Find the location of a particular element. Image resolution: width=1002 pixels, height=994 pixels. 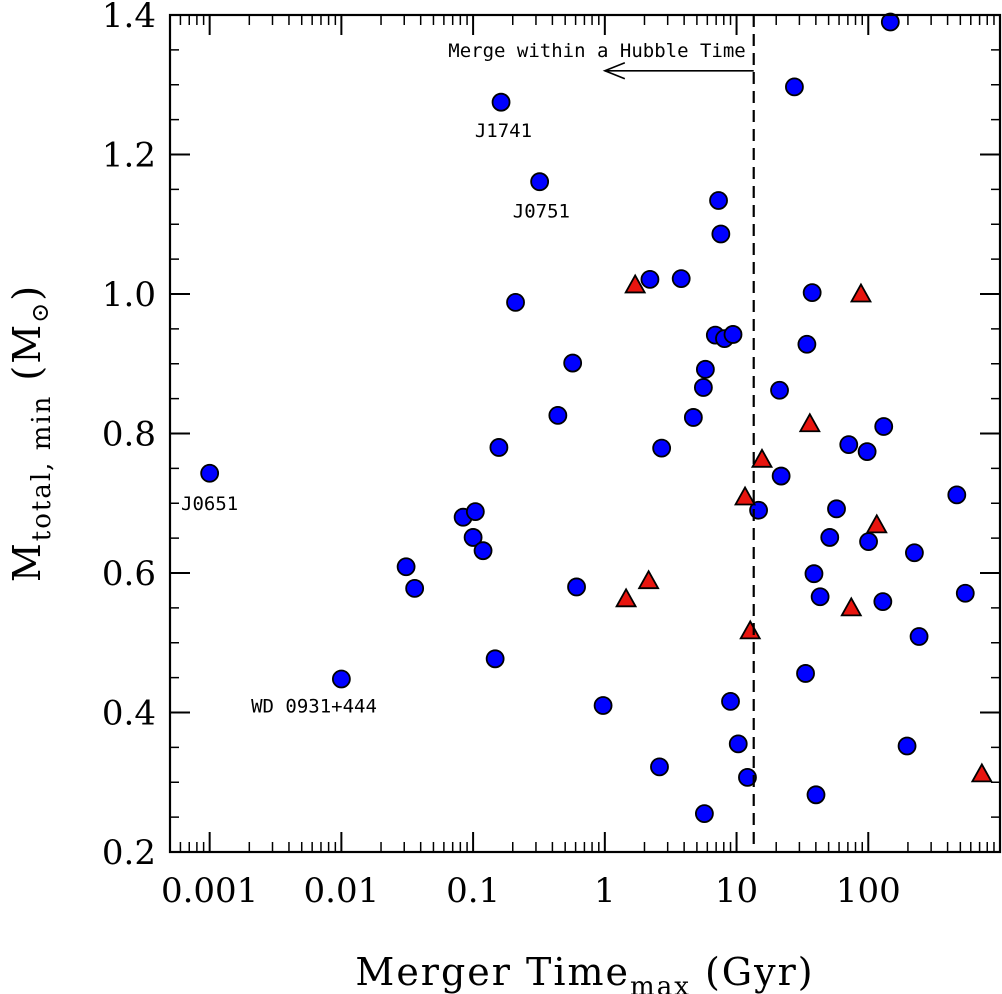

y-tick-label: 1.2 is located at coordinates (129, 156).